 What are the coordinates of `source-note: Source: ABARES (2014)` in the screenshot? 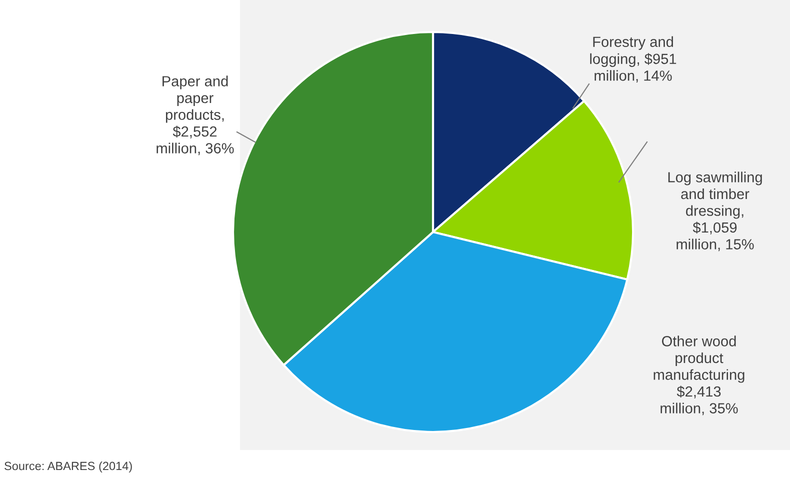 It's located at (68, 466).